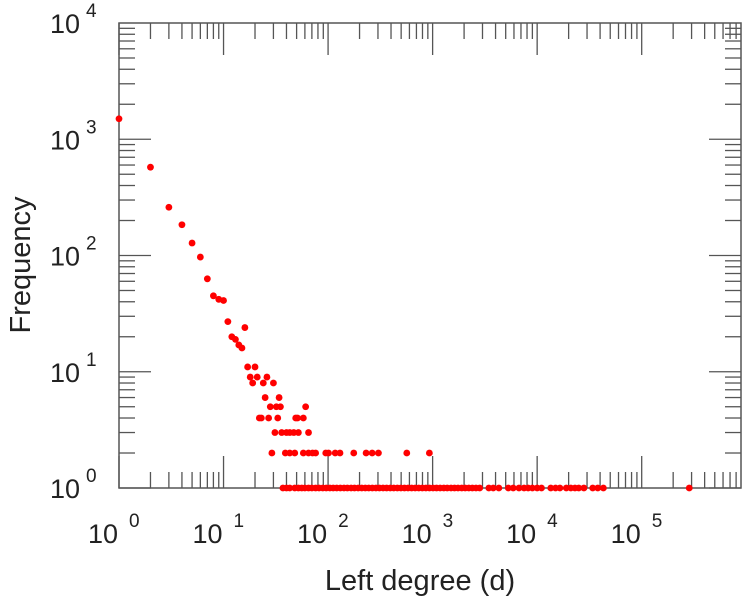 The image size is (749, 600). Describe the element at coordinates (552, 521) in the screenshot. I see `x-tick-exponent: 4` at that location.